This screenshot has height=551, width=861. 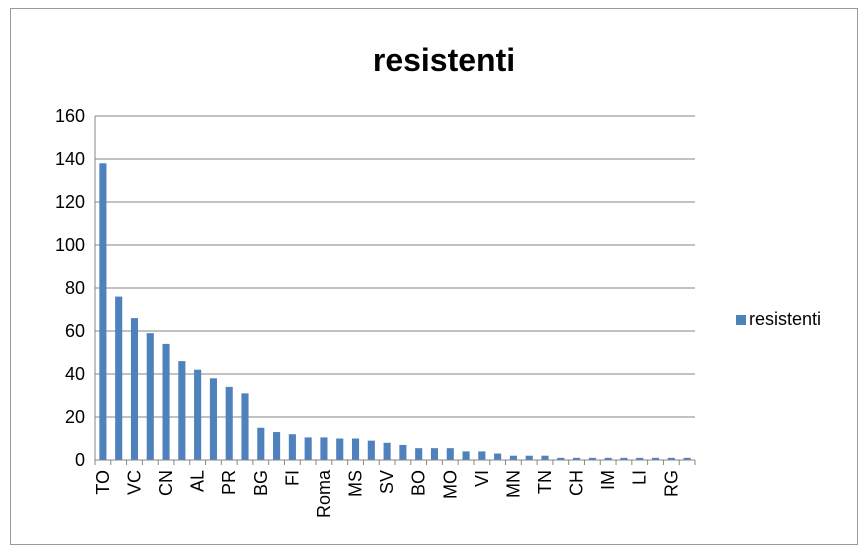 What do you see at coordinates (80, 460) in the screenshot?
I see `y-tick-label: 0` at bounding box center [80, 460].